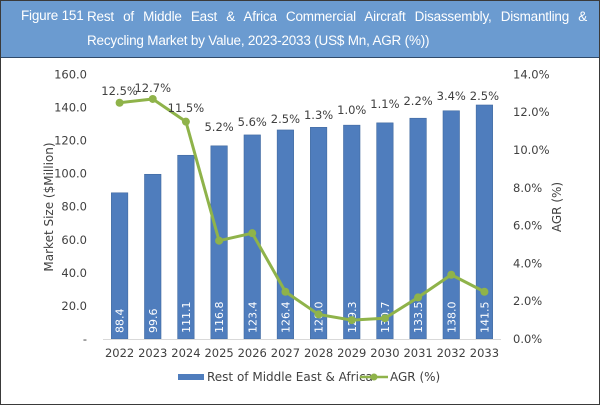 The width and height of the screenshot is (600, 406). What do you see at coordinates (451, 318) in the screenshot?
I see `bar-value-label: 138.0` at bounding box center [451, 318].